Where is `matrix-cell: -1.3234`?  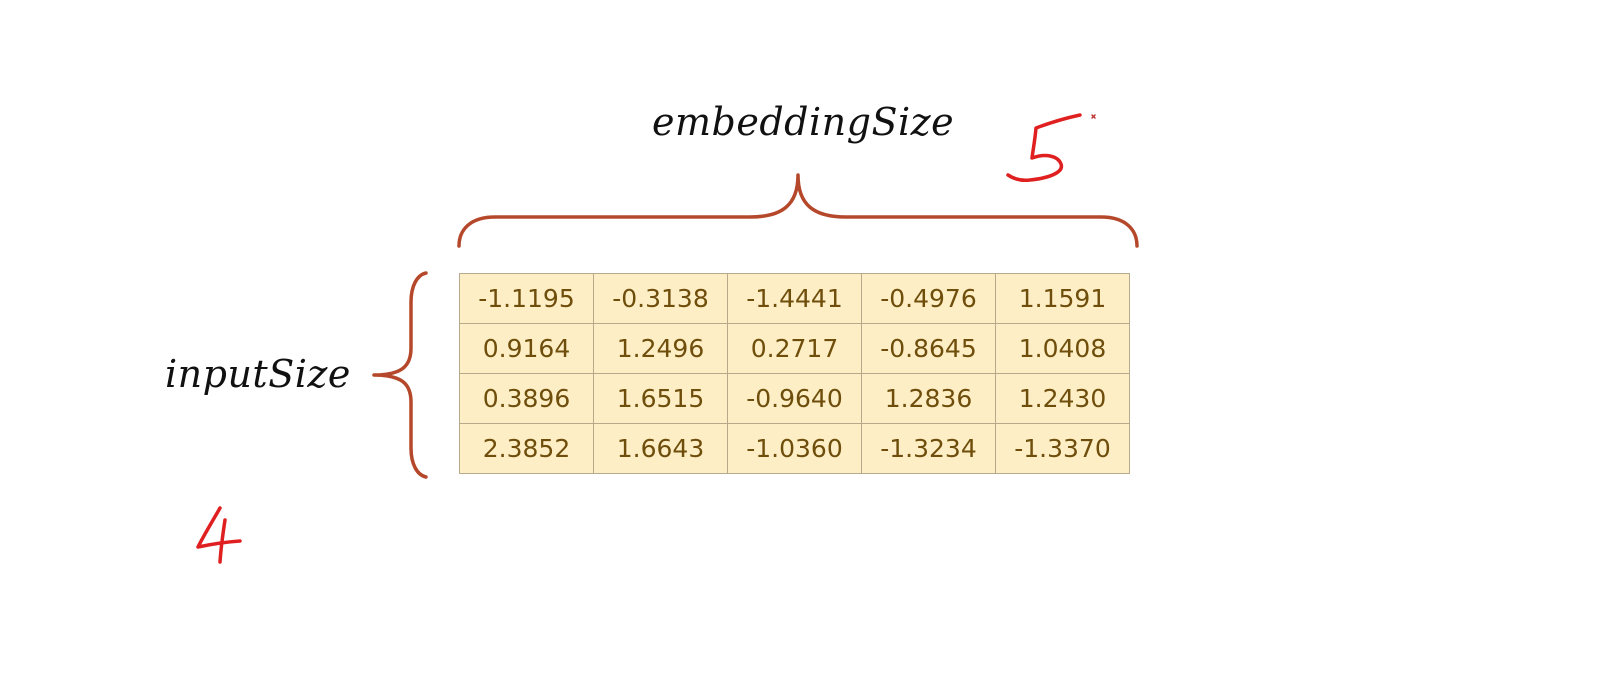
matrix-cell: -1.3234 is located at coordinates (928, 448).